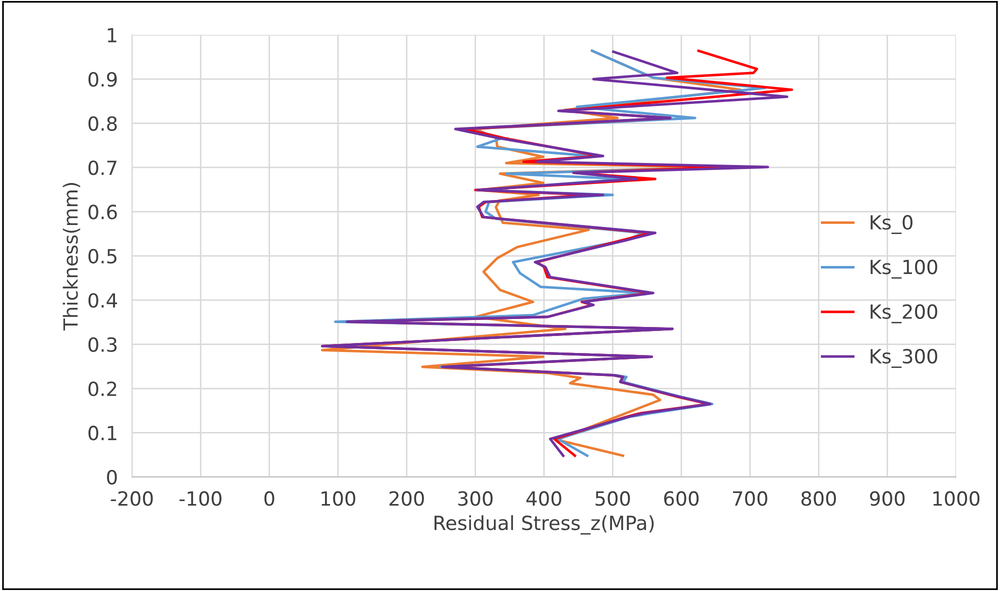 The height and width of the screenshot is (591, 1000). I want to click on y-axis-title: Thickness(mm), so click(71, 256).